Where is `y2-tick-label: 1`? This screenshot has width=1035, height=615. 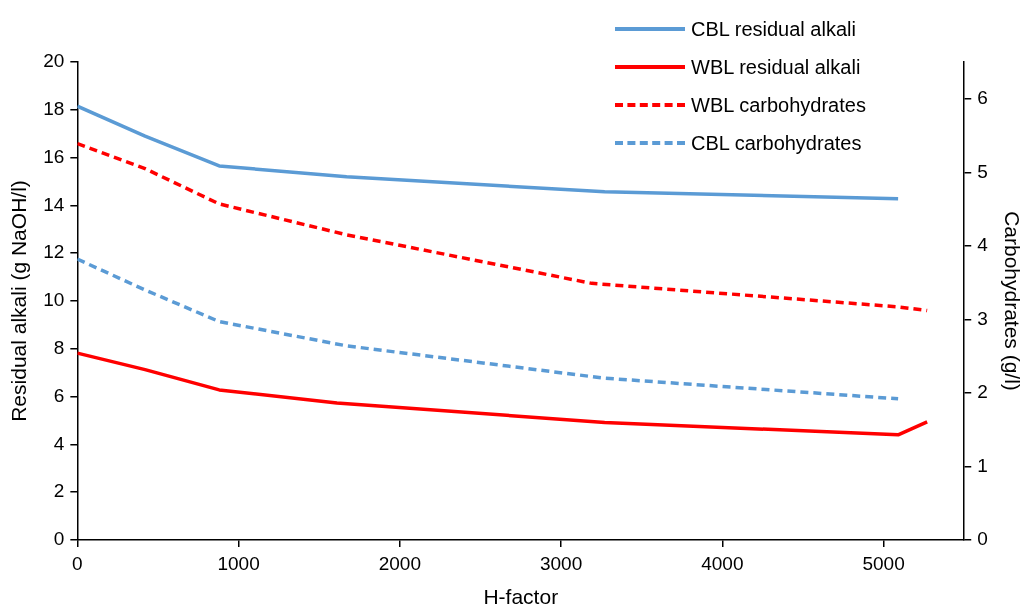 y2-tick-label: 1 is located at coordinates (982, 465).